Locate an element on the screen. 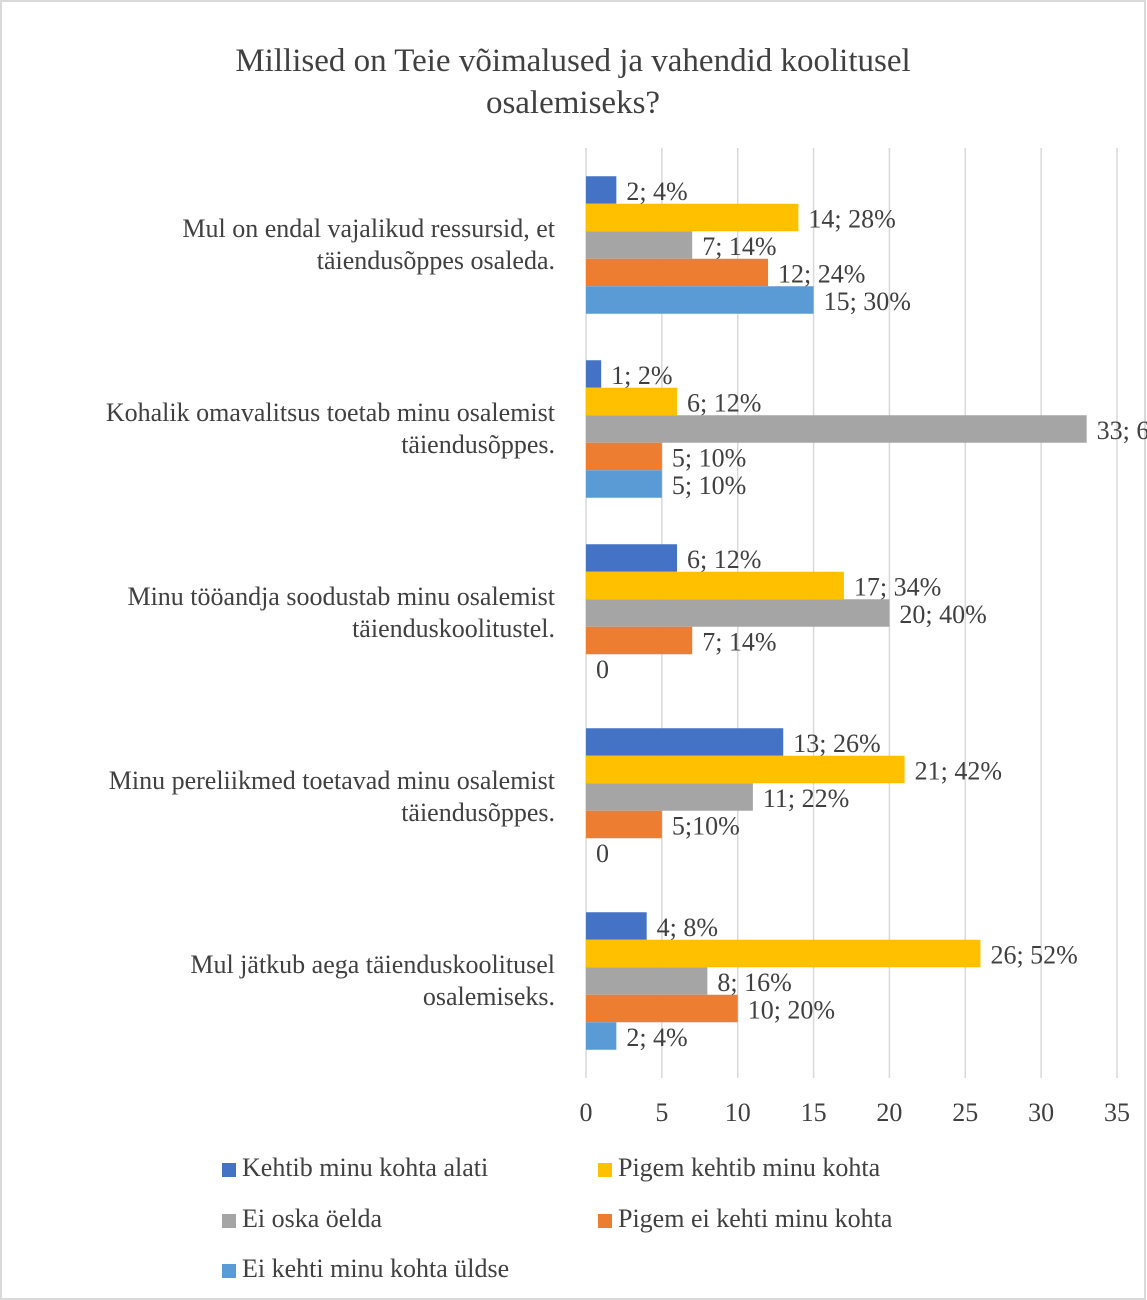 This screenshot has width=1147, height=1300. data-label: 8; 16% is located at coordinates (754, 982).